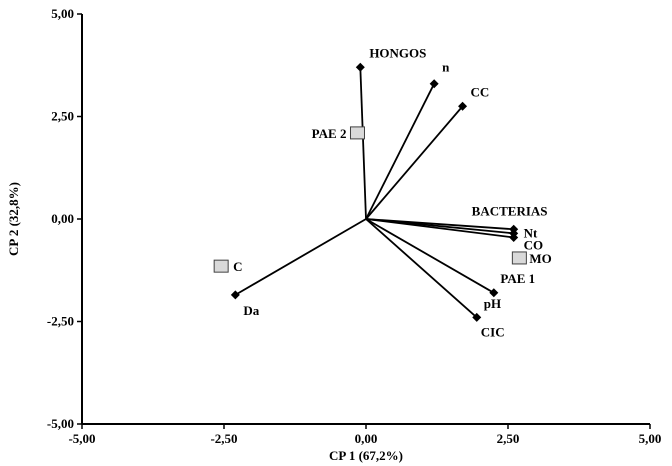 Image resolution: width=672 pixels, height=466 pixels. I want to click on y-tick-label: 0,00, so click(62, 218).